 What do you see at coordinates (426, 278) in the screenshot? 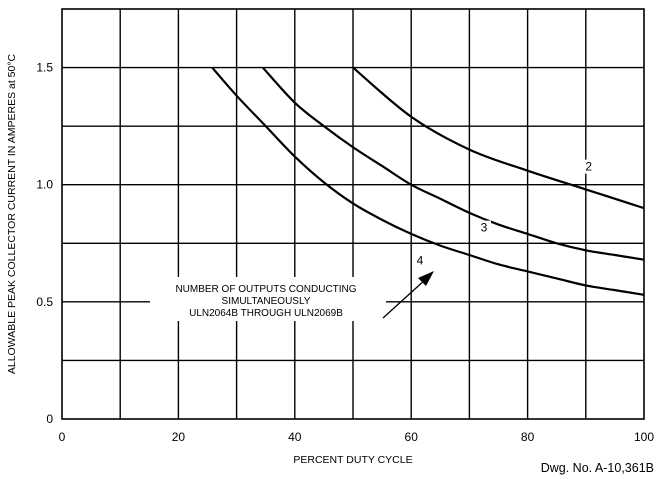
I see `annotation-arrowhead` at bounding box center [426, 278].